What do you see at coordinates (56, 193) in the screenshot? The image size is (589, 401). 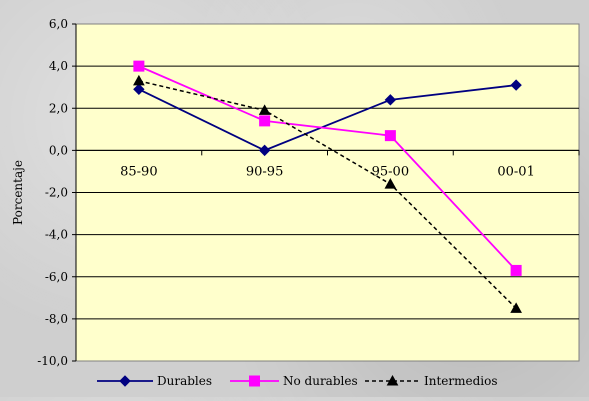 I see `y-tick-label: -2,0` at bounding box center [56, 193].